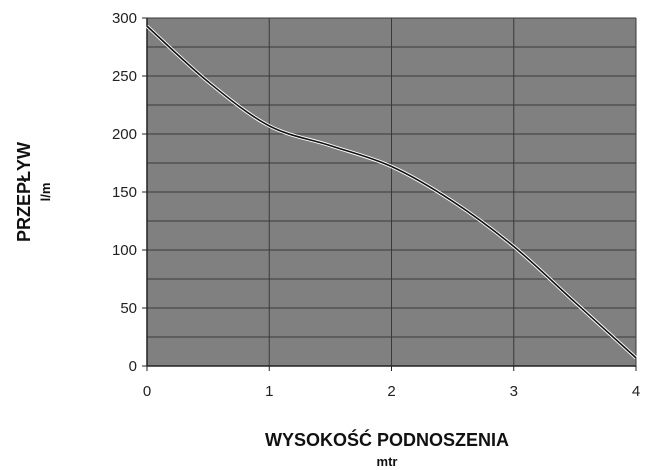  What do you see at coordinates (147, 391) in the screenshot?
I see `x-tick-label: 0` at bounding box center [147, 391].